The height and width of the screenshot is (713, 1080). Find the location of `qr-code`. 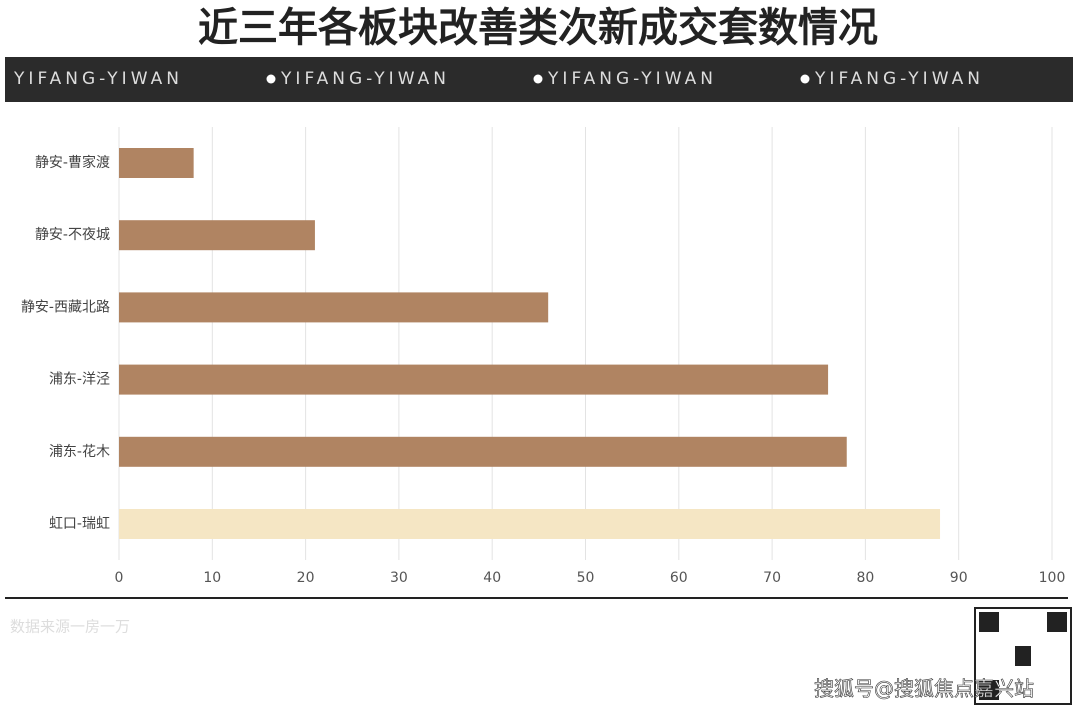

qr-code is located at coordinates (1023, 656).